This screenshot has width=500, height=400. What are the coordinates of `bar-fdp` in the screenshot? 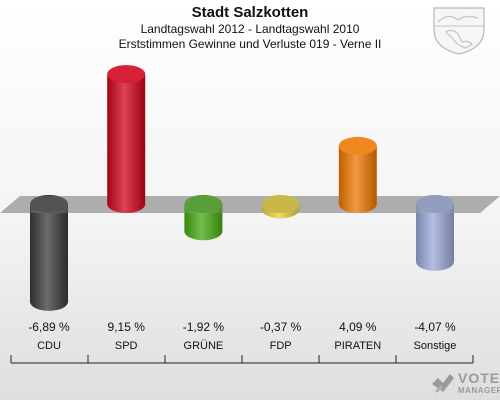 It's located at (280, 207).